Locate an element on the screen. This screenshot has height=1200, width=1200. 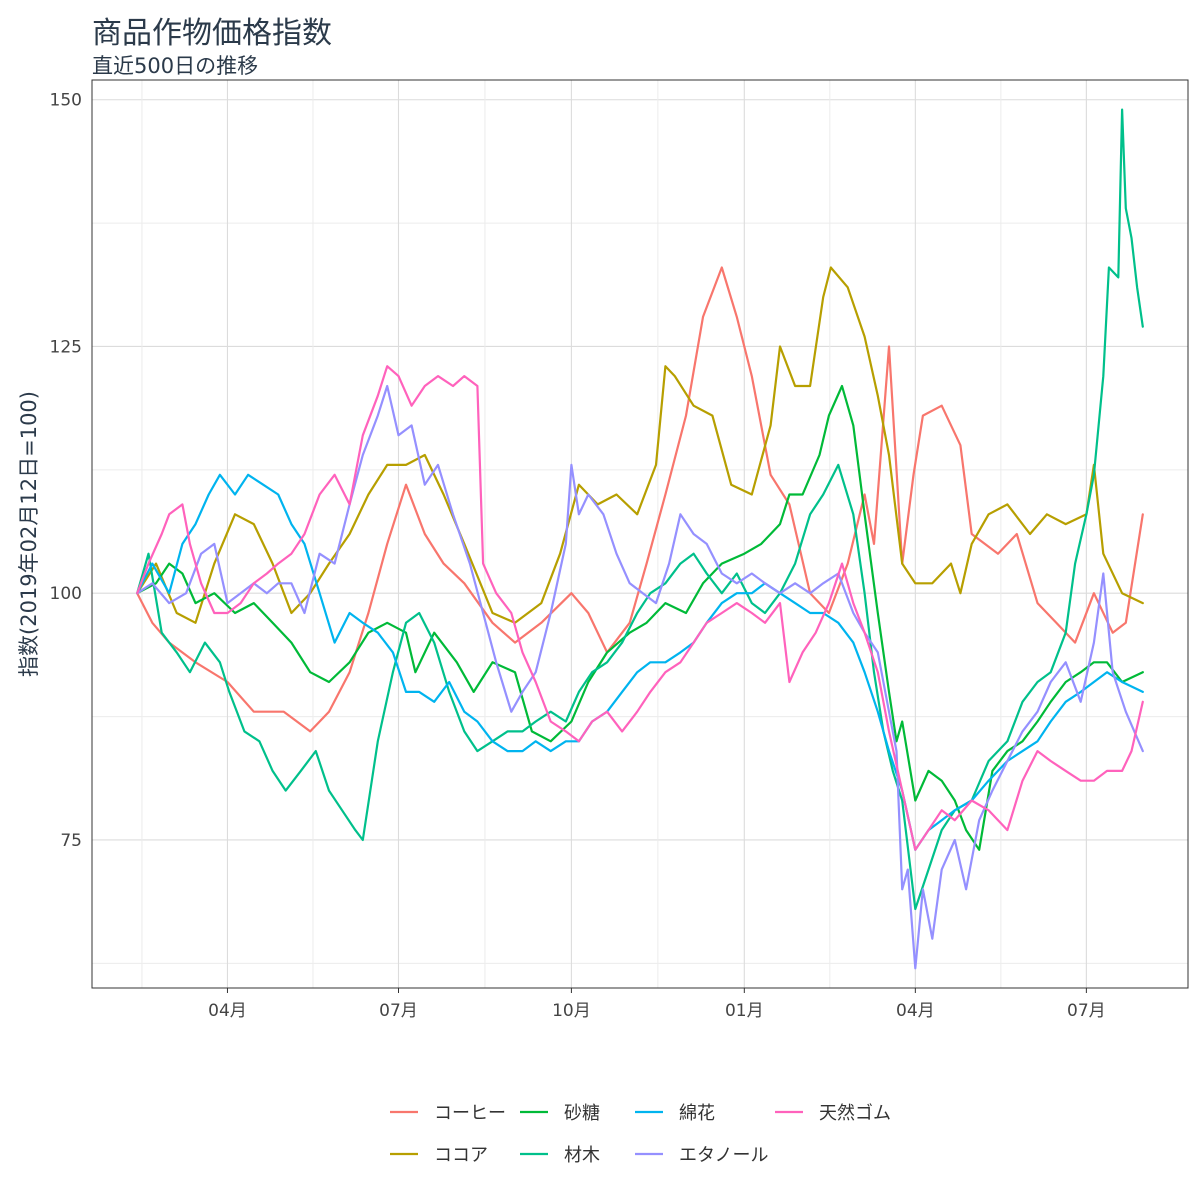
y-tick-label: 125 is located at coordinates (66, 347).